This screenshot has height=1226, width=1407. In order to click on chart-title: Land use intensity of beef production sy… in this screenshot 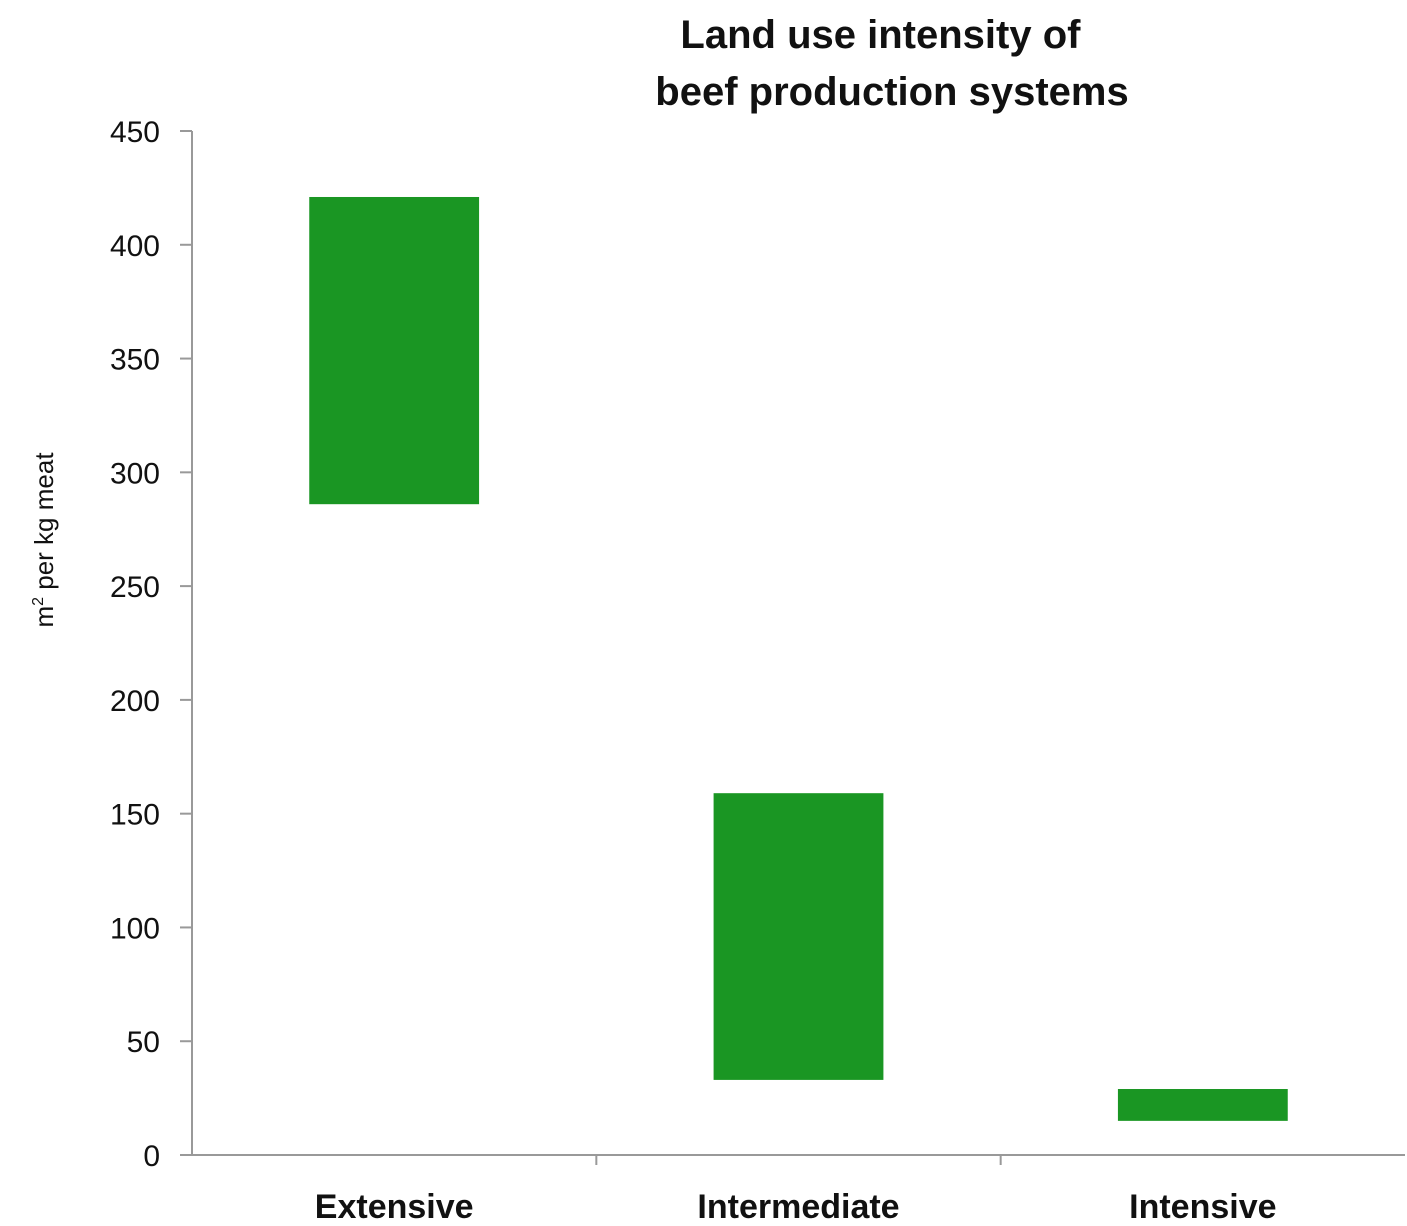, I will do `click(891, 63)`.